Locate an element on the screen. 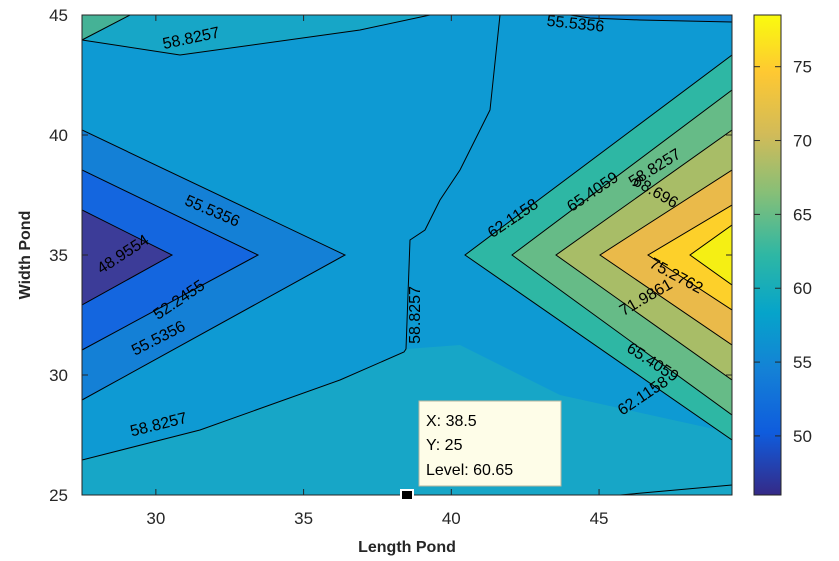 The image size is (839, 561). datatip-y: Y: 25 is located at coordinates (444, 445).